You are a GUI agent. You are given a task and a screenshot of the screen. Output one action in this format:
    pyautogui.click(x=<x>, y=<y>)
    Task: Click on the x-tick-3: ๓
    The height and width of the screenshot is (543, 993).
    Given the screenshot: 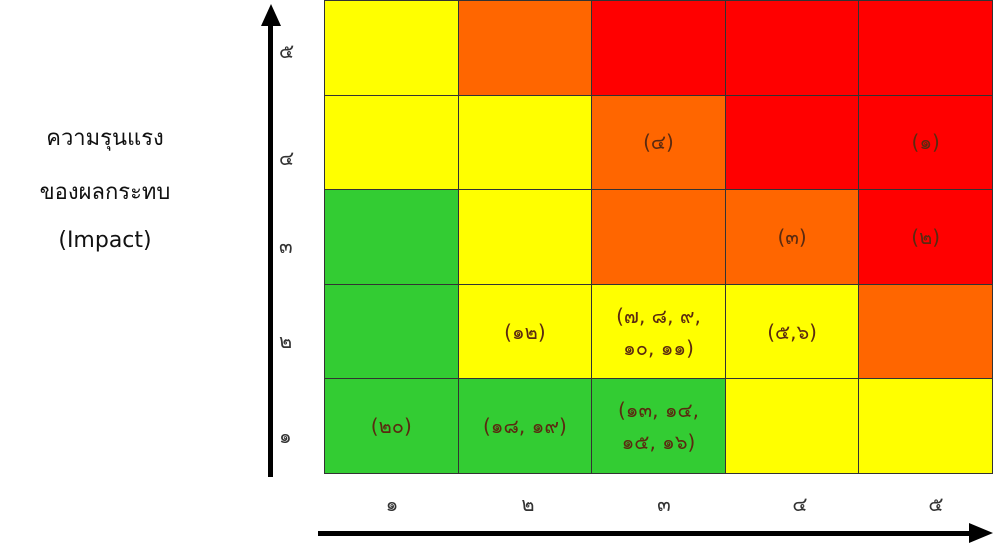 What is the action you would take?
    pyautogui.click(x=664, y=504)
    